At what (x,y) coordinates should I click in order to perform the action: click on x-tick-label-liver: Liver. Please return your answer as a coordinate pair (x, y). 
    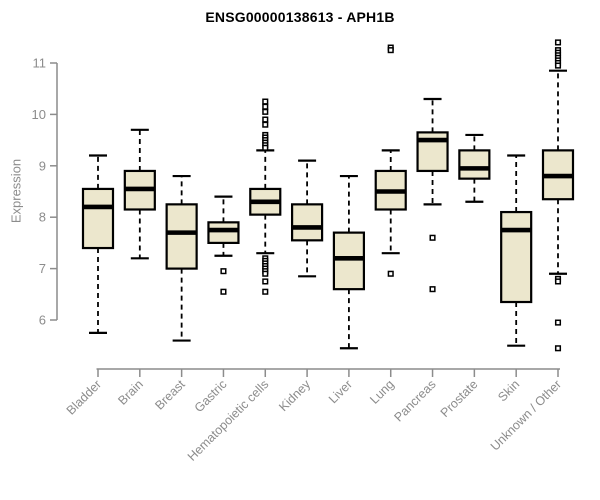
    Looking at the image, I should click on (340, 391).